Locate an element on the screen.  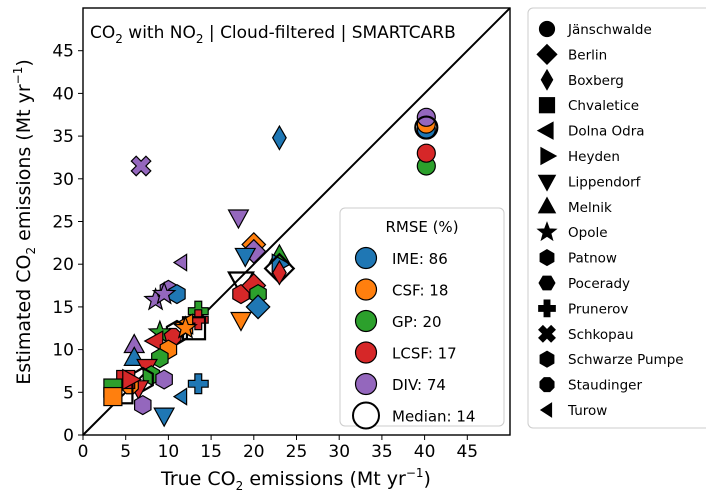
x-tick-label: 35 is located at coordinates (382, 452).